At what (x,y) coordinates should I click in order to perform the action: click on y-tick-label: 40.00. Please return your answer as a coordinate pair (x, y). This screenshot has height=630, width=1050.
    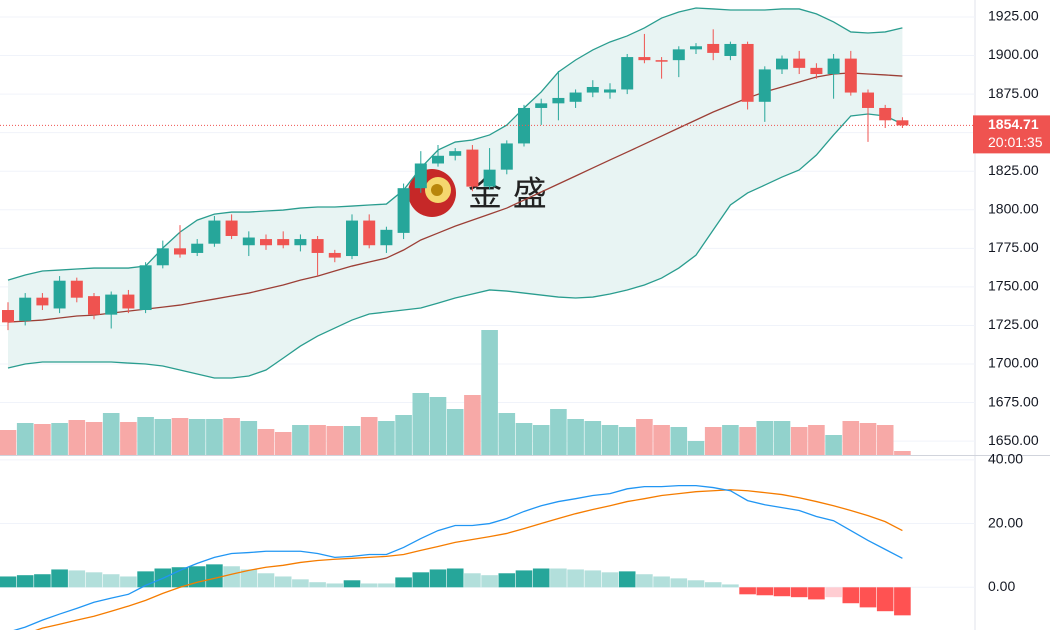
    Looking at the image, I should click on (1005, 459).